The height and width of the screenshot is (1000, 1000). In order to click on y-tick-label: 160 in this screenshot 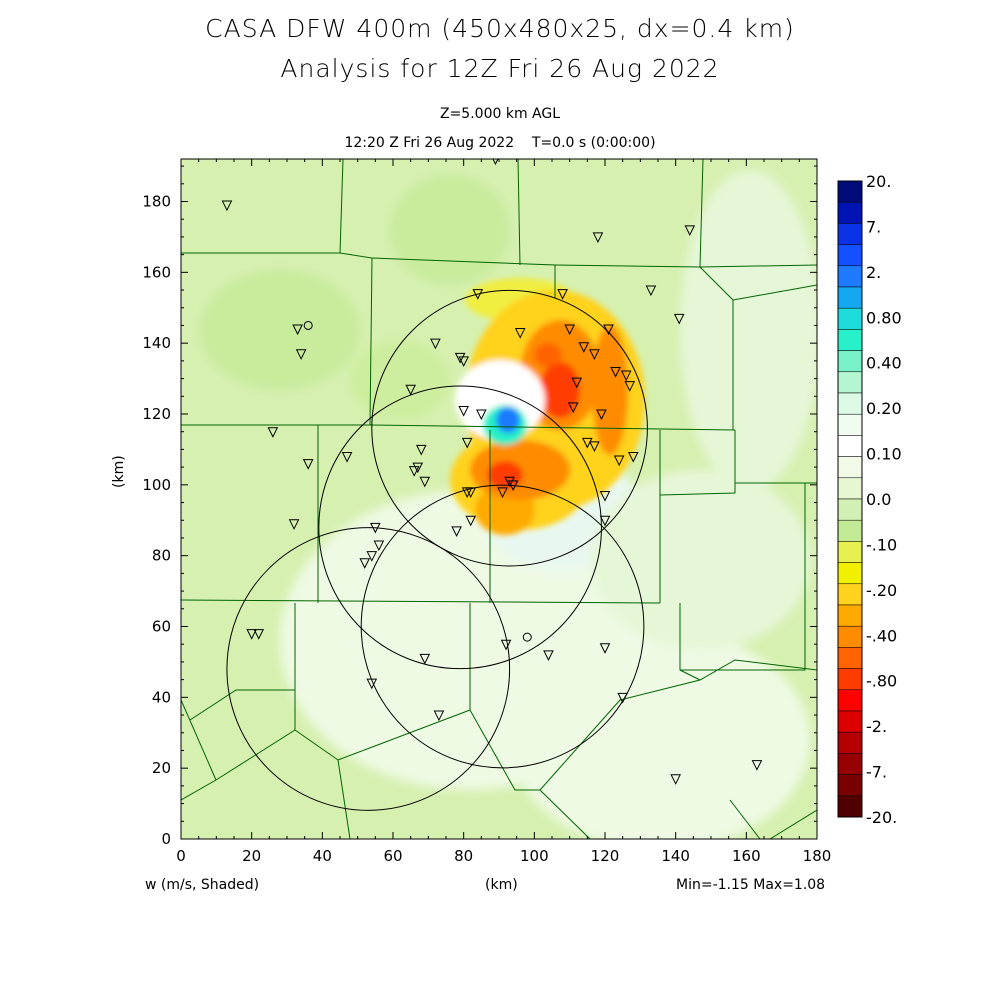, I will do `click(156, 272)`.